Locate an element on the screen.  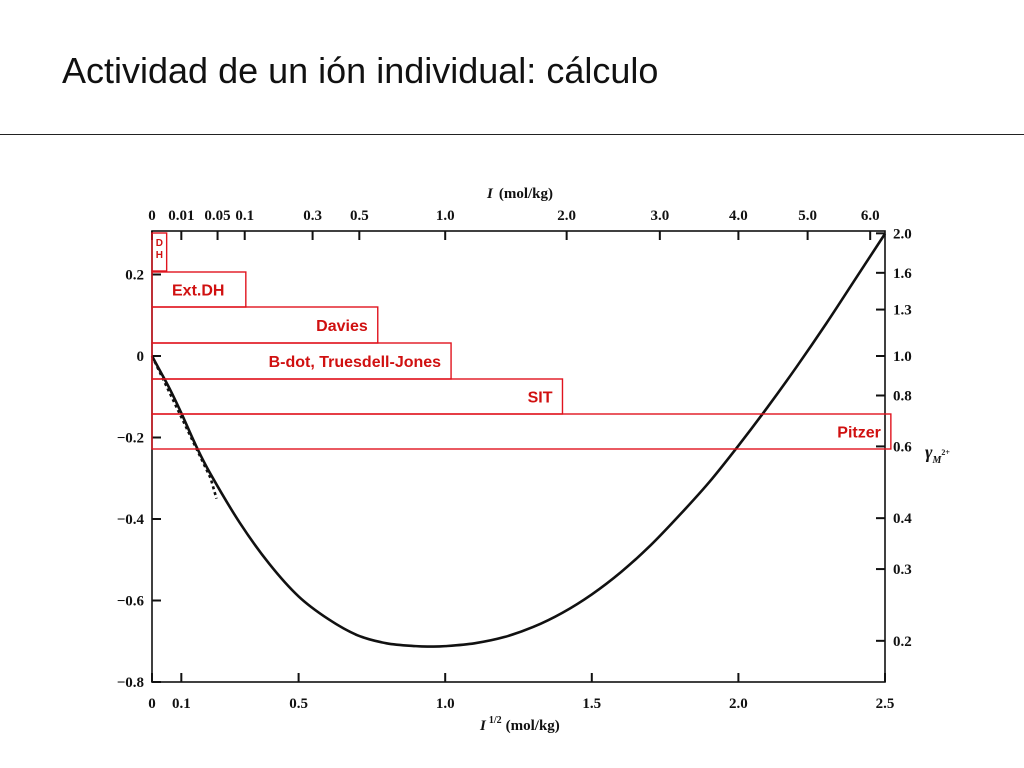
right-tick-label: 1.3 is located at coordinates (902, 311).